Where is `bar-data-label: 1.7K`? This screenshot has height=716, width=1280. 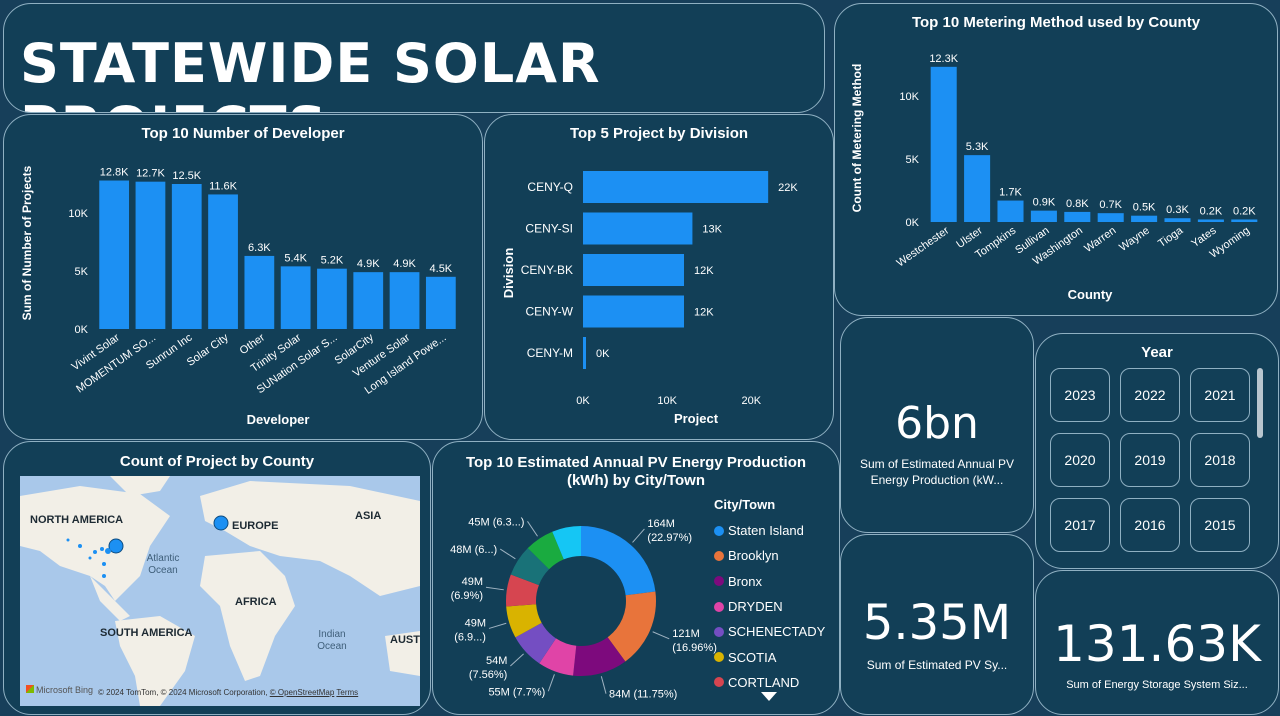
bar-data-label: 1.7K is located at coordinates (1010, 193).